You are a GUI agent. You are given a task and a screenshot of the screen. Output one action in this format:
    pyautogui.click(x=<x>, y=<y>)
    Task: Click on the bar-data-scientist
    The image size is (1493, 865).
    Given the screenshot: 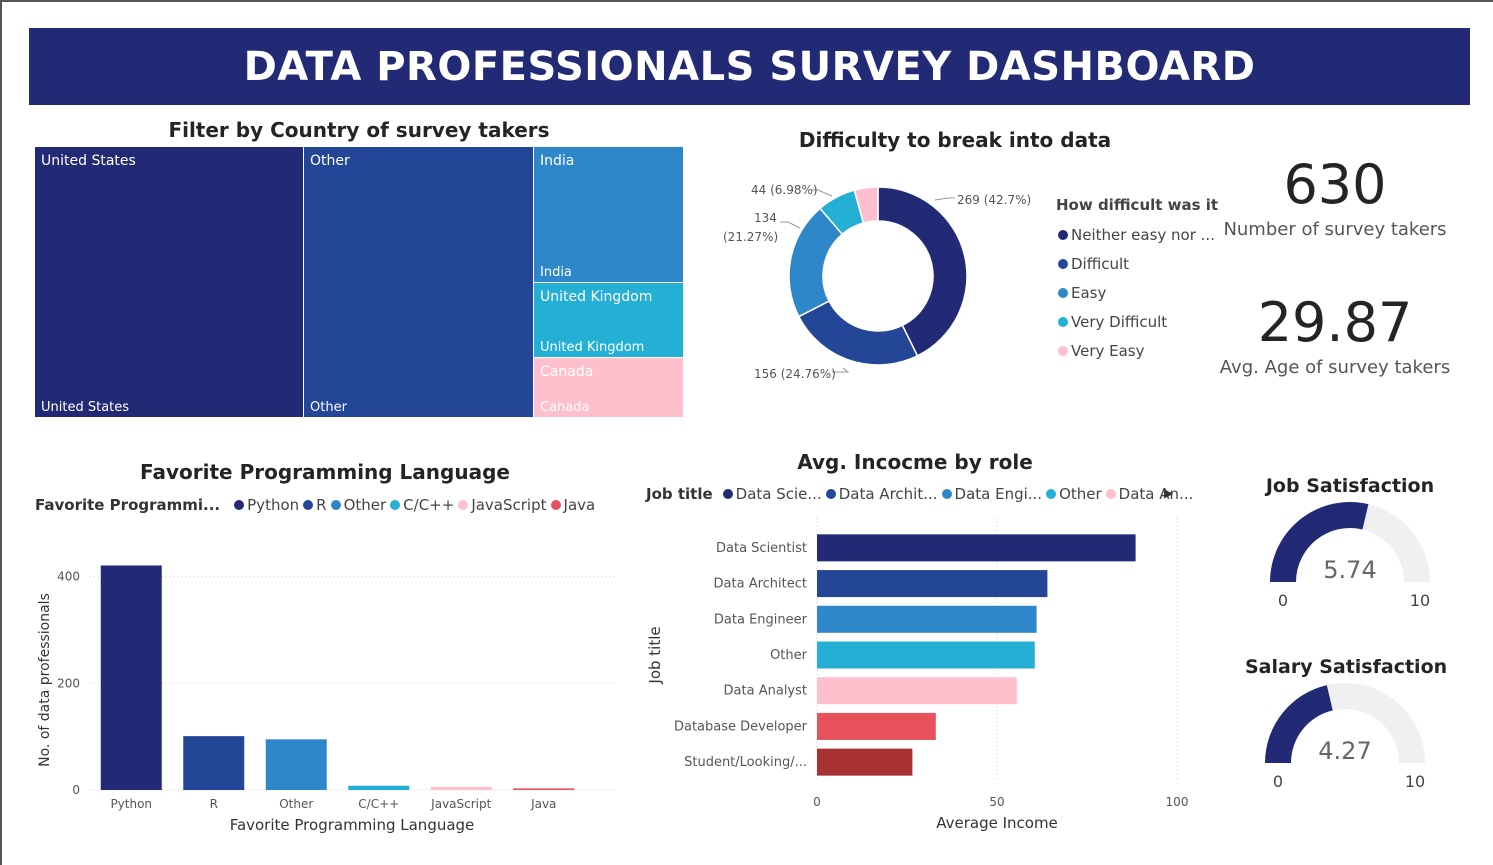 What is the action you would take?
    pyautogui.click(x=976, y=548)
    